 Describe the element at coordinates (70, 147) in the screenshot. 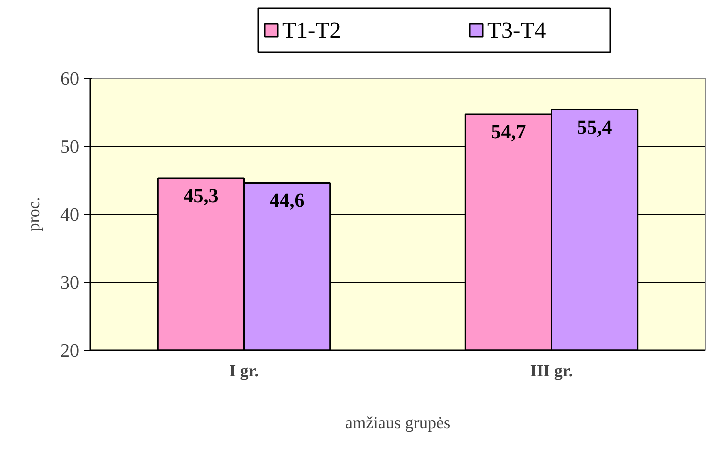

I see `y-tick-label: 50` at that location.